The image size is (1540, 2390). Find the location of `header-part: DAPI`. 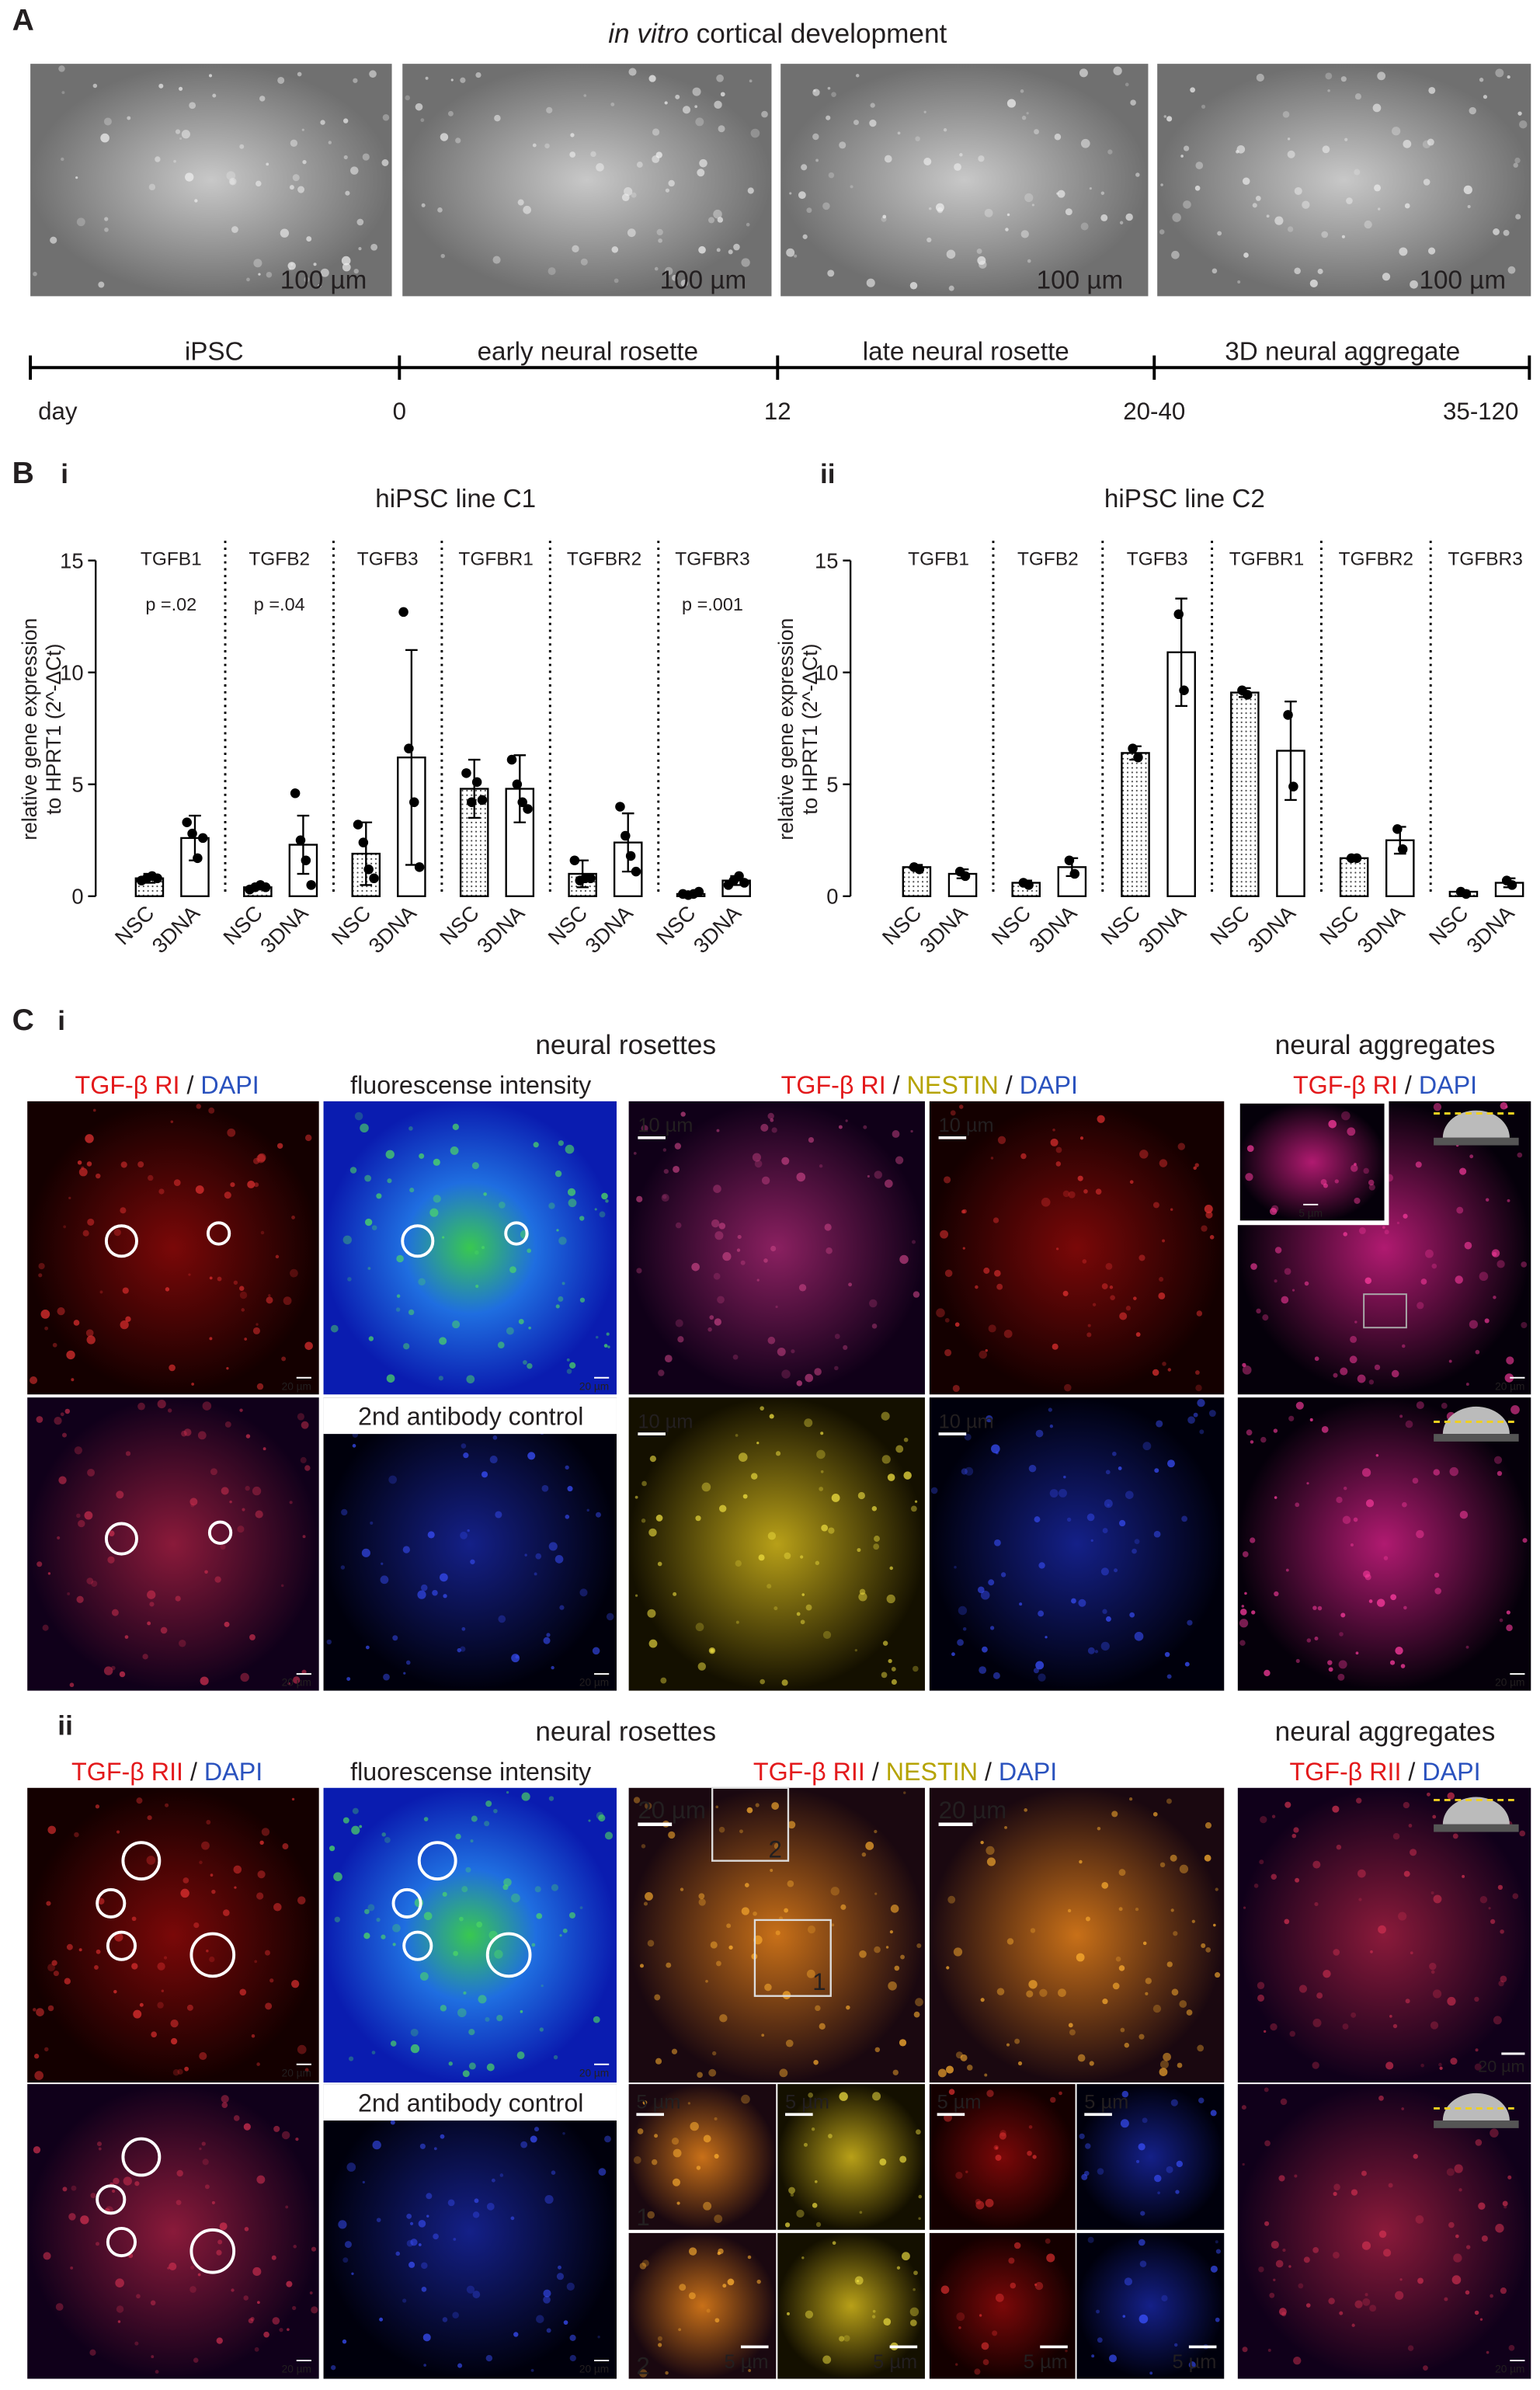

header-part: DAPI is located at coordinates (1451, 1772).